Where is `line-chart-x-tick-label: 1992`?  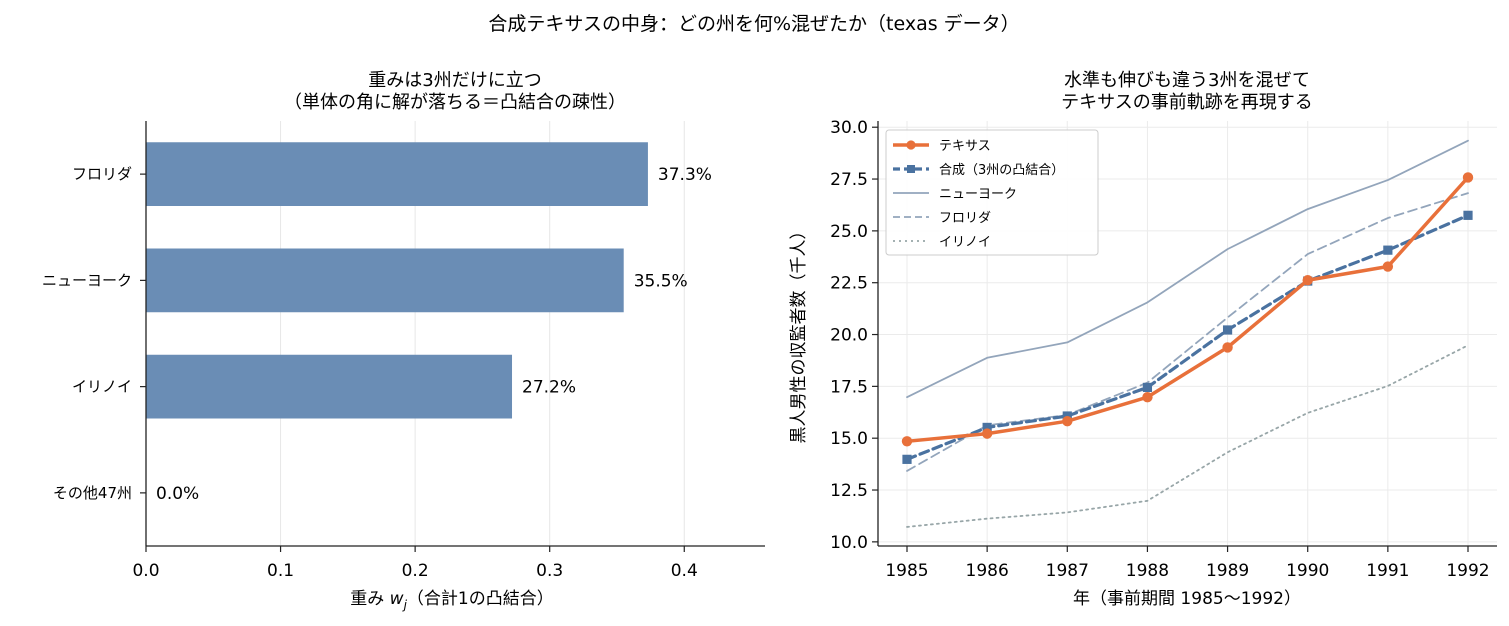
line-chart-x-tick-label: 1992 is located at coordinates (1467, 571).